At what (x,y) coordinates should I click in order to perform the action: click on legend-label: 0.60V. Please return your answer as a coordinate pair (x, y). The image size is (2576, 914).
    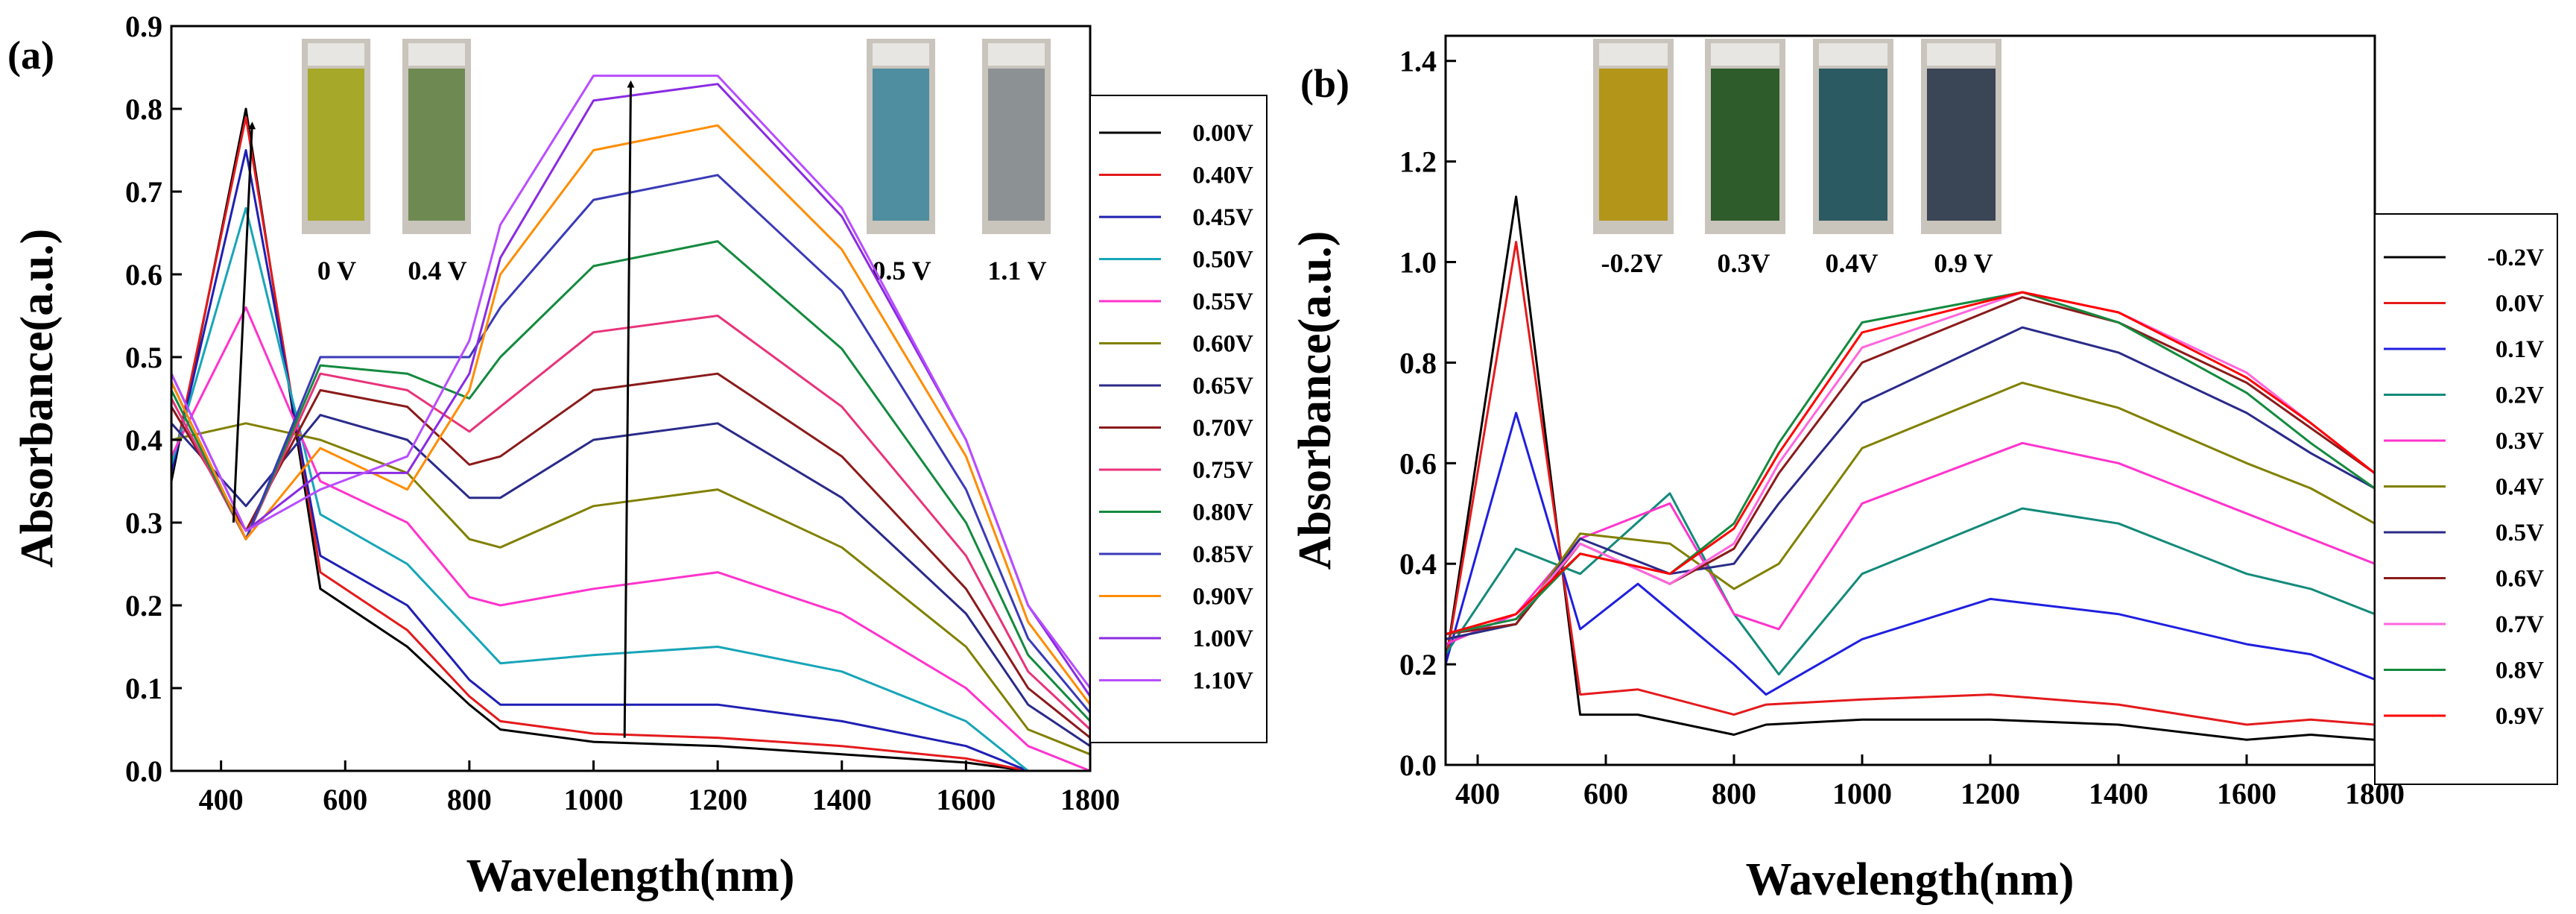
    Looking at the image, I should click on (1222, 344).